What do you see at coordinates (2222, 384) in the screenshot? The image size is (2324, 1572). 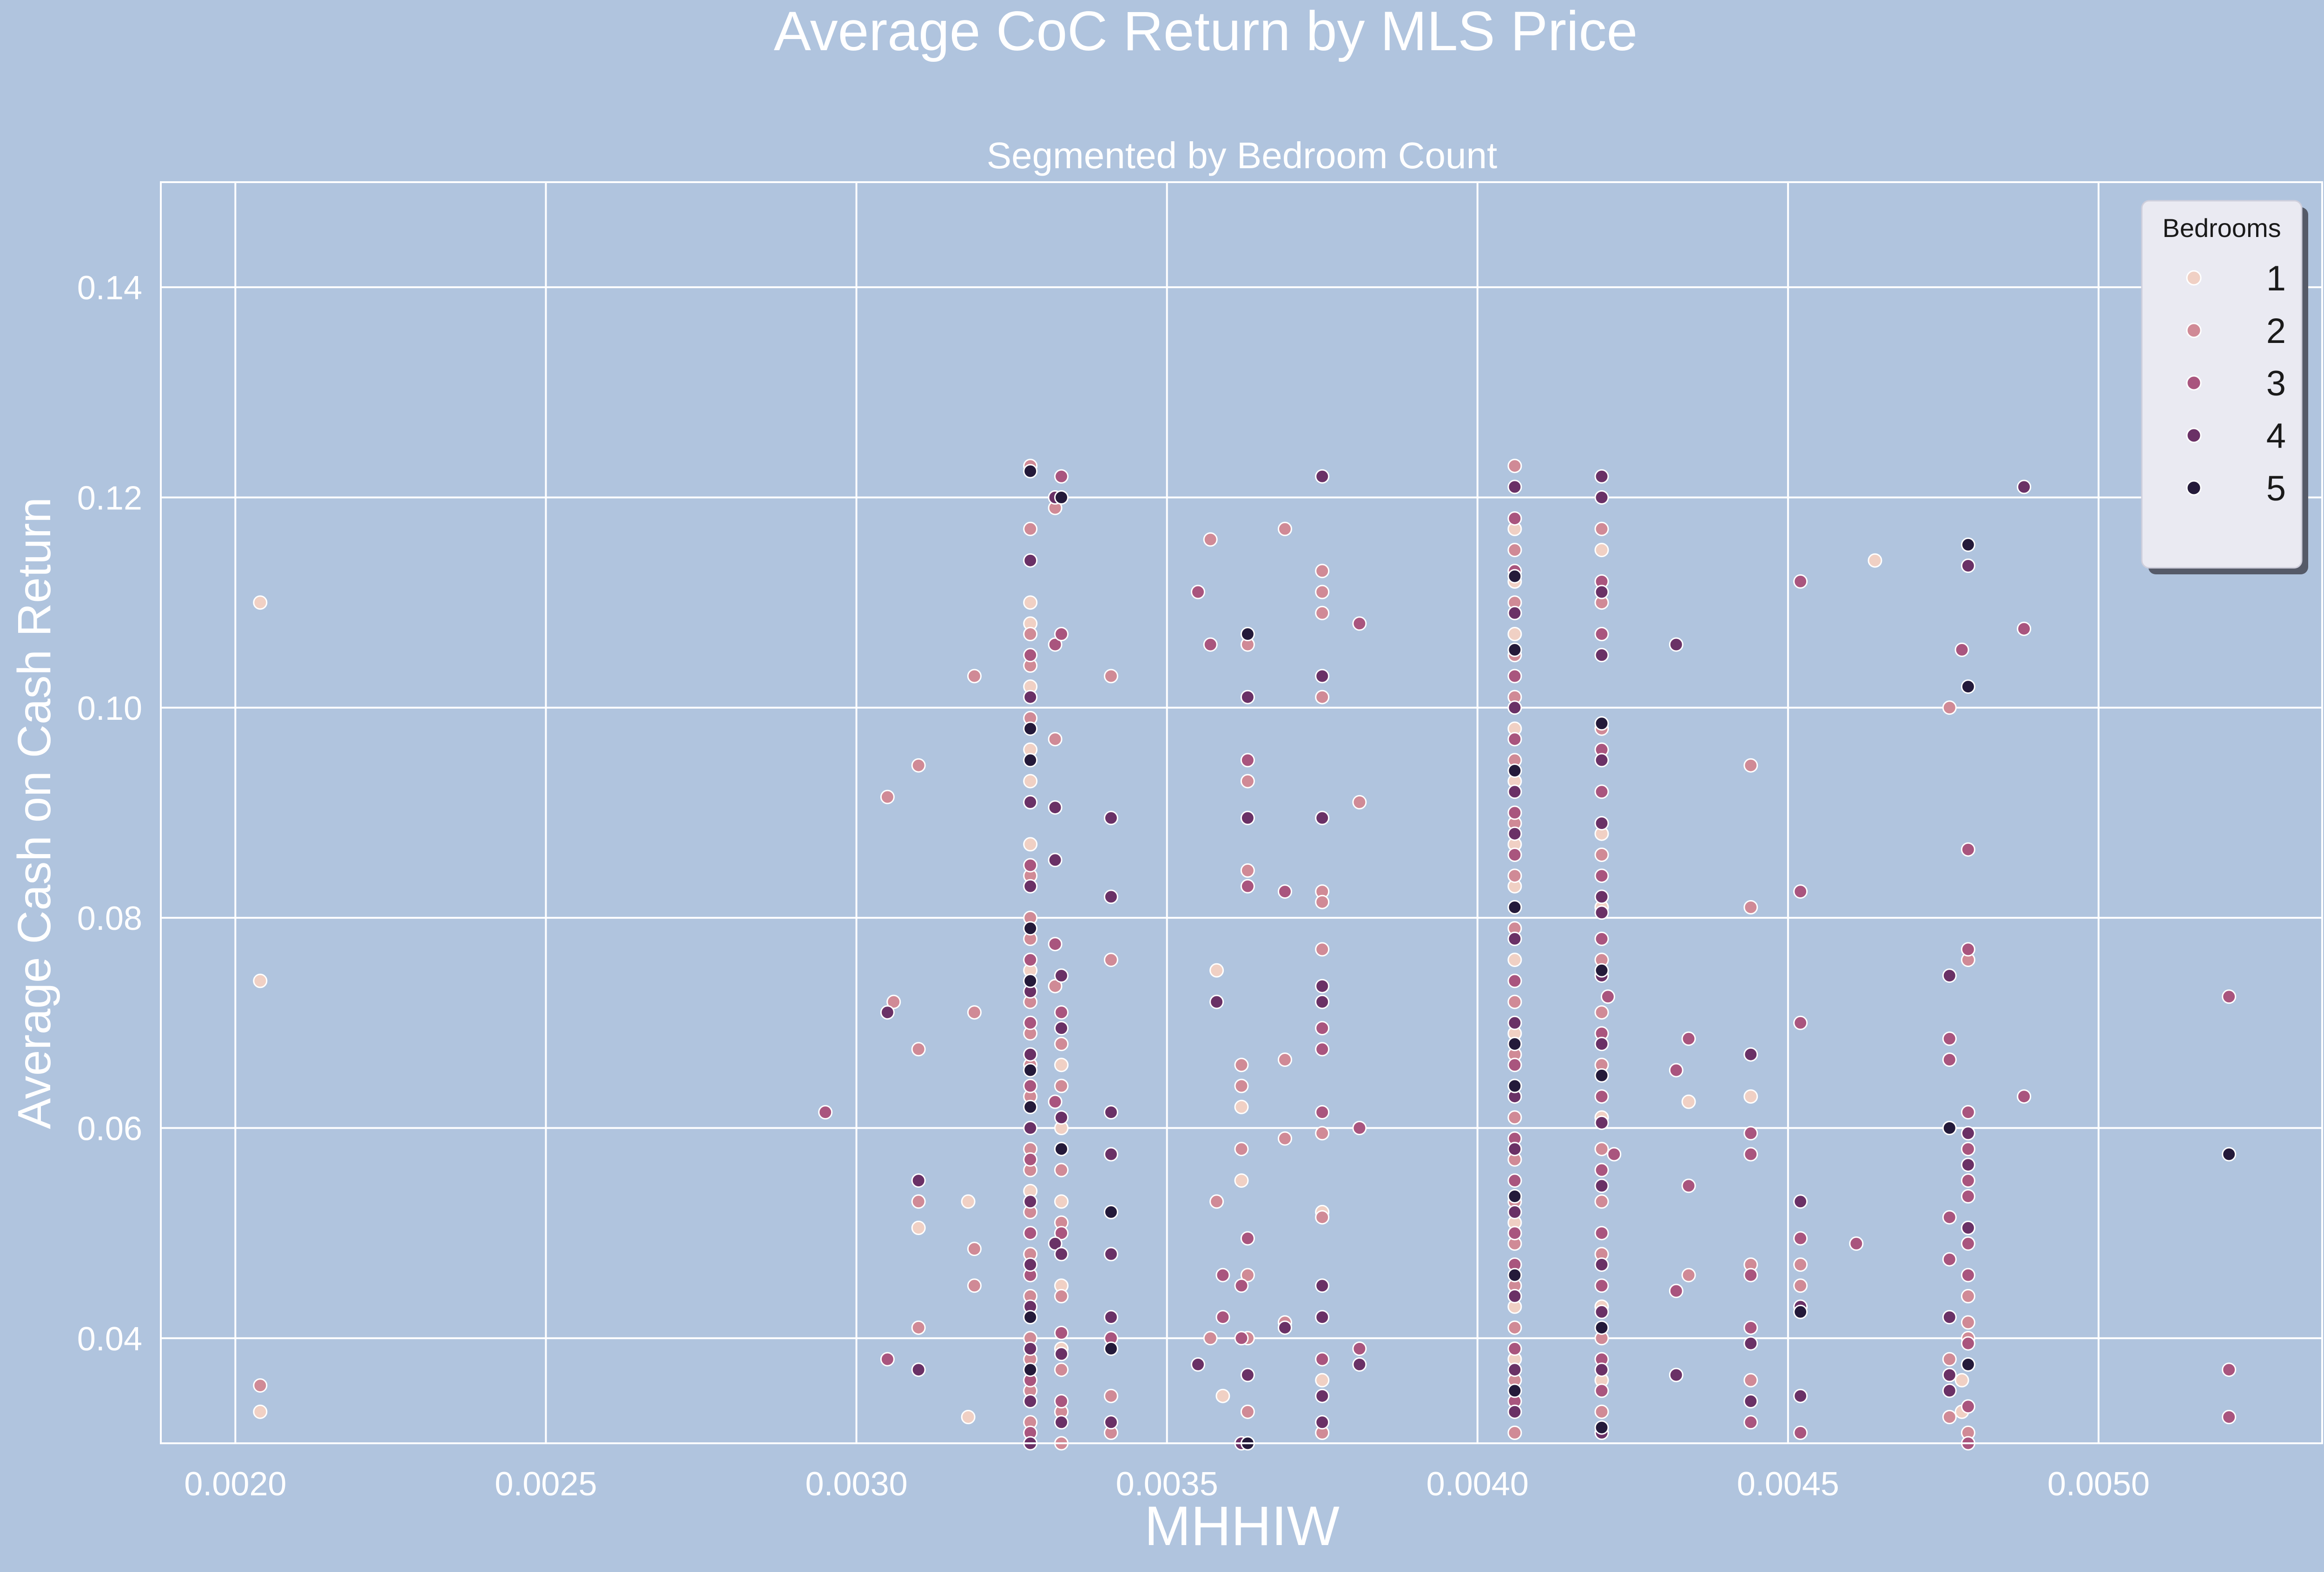 I see `legend-box` at bounding box center [2222, 384].